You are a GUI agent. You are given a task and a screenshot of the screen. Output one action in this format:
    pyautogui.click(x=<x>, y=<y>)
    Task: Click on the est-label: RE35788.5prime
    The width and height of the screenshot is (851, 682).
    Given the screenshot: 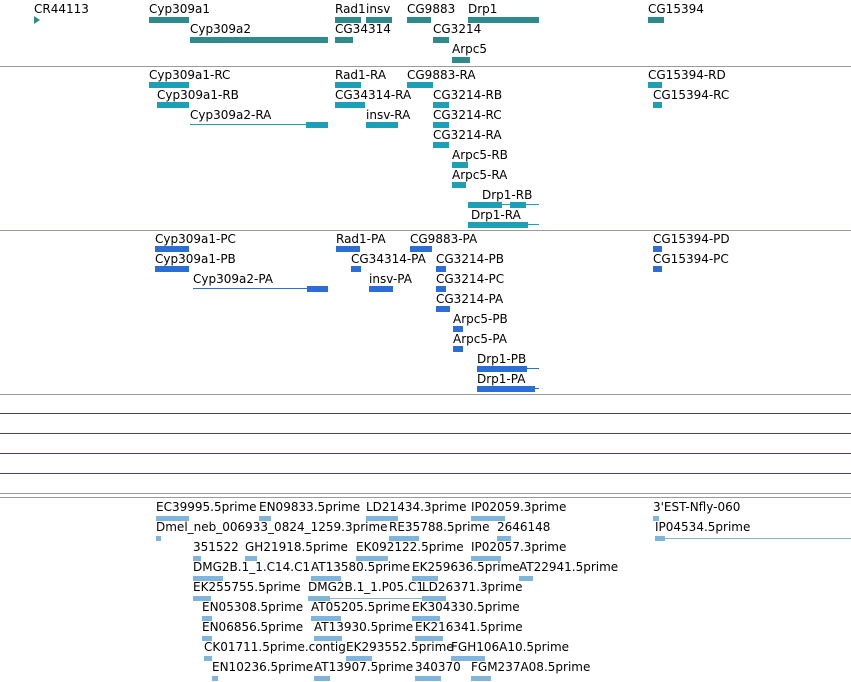 What is the action you would take?
    pyautogui.click(x=439, y=527)
    